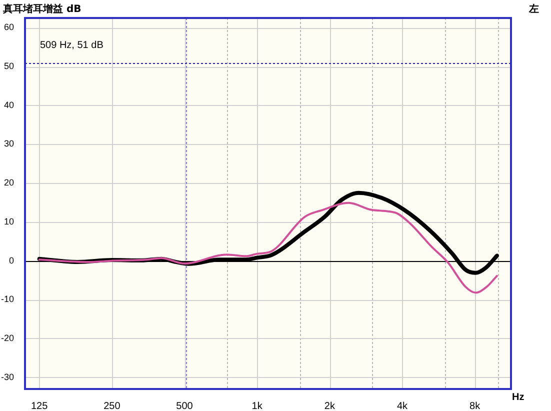 This screenshot has height=411, width=551. I want to click on x-tick-label: 4k, so click(402, 405).